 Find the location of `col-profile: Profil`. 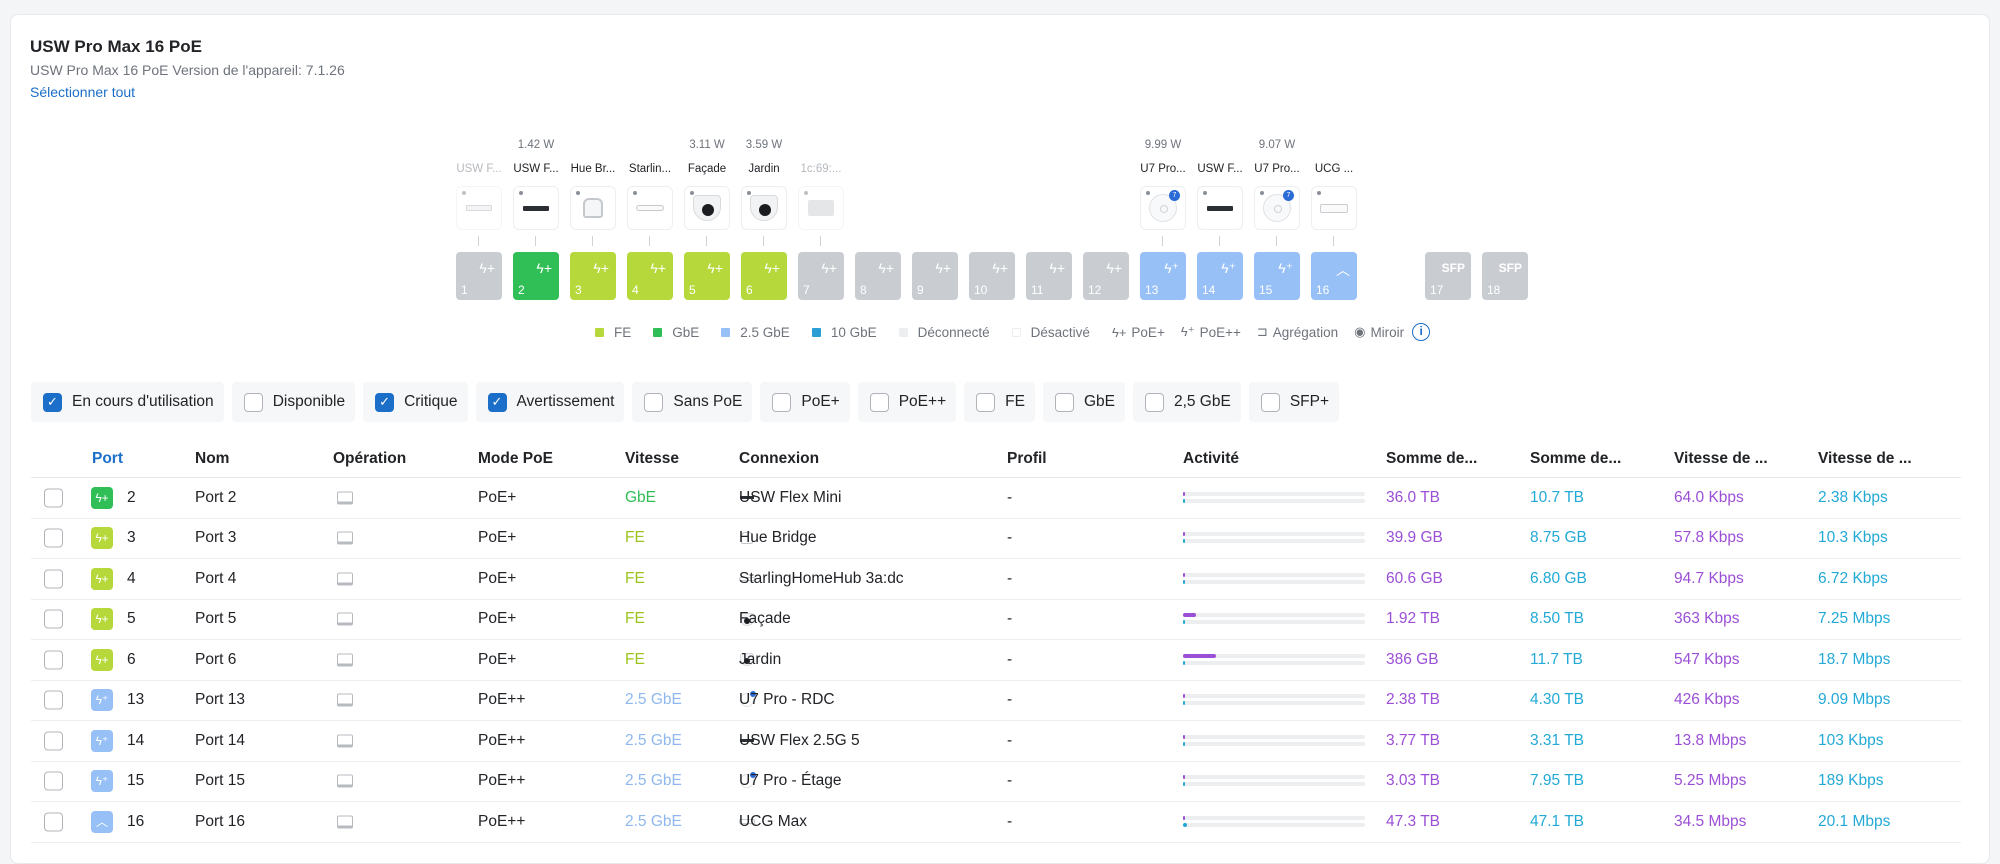

col-profile: Profil is located at coordinates (1027, 458).